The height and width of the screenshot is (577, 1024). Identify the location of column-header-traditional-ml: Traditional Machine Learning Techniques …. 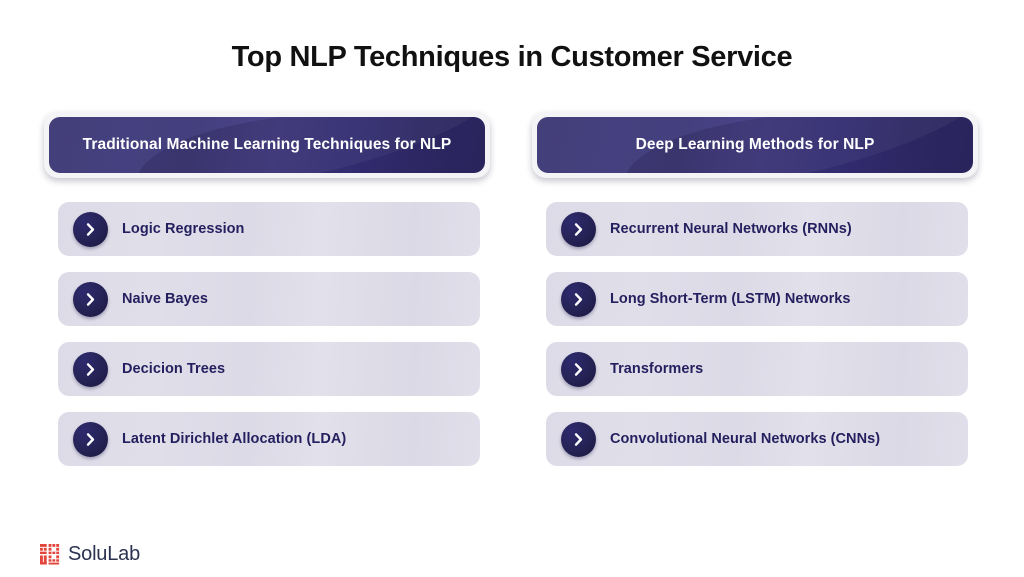
(267, 145).